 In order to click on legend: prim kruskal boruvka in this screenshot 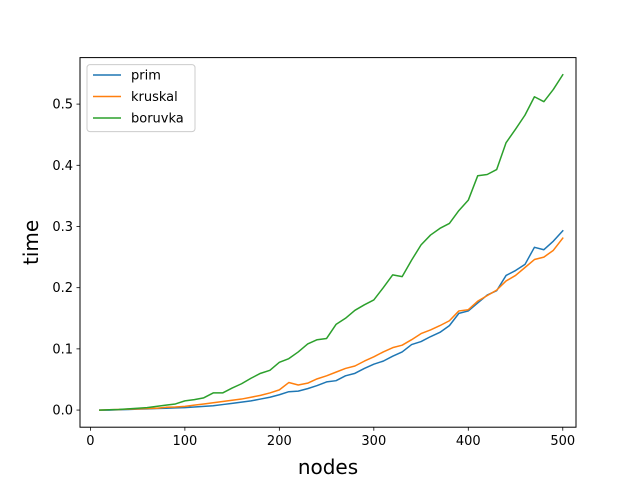, I will do `click(141, 98)`.